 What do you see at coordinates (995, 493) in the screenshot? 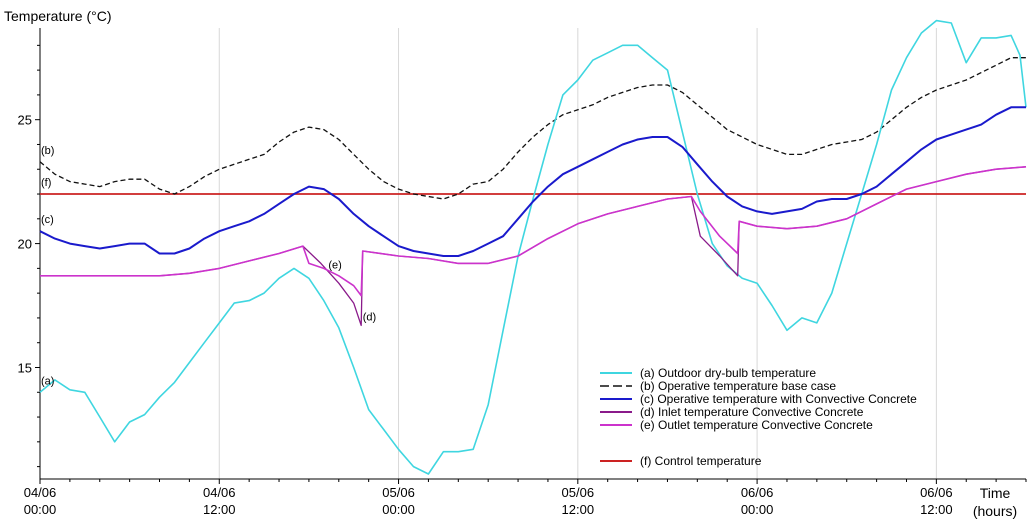
I see `x-axis-title: Time` at bounding box center [995, 493].